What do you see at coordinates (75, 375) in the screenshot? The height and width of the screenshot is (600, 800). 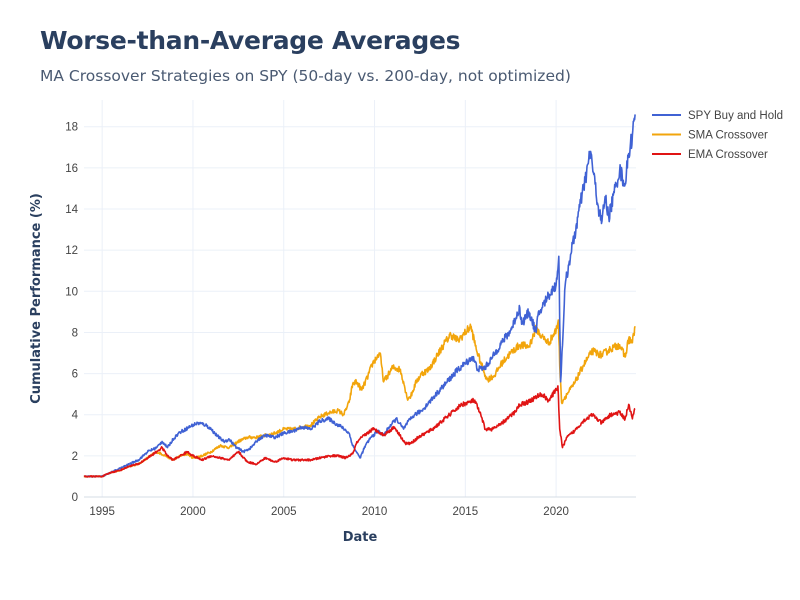 I see `y-tick-label: 6` at bounding box center [75, 375].